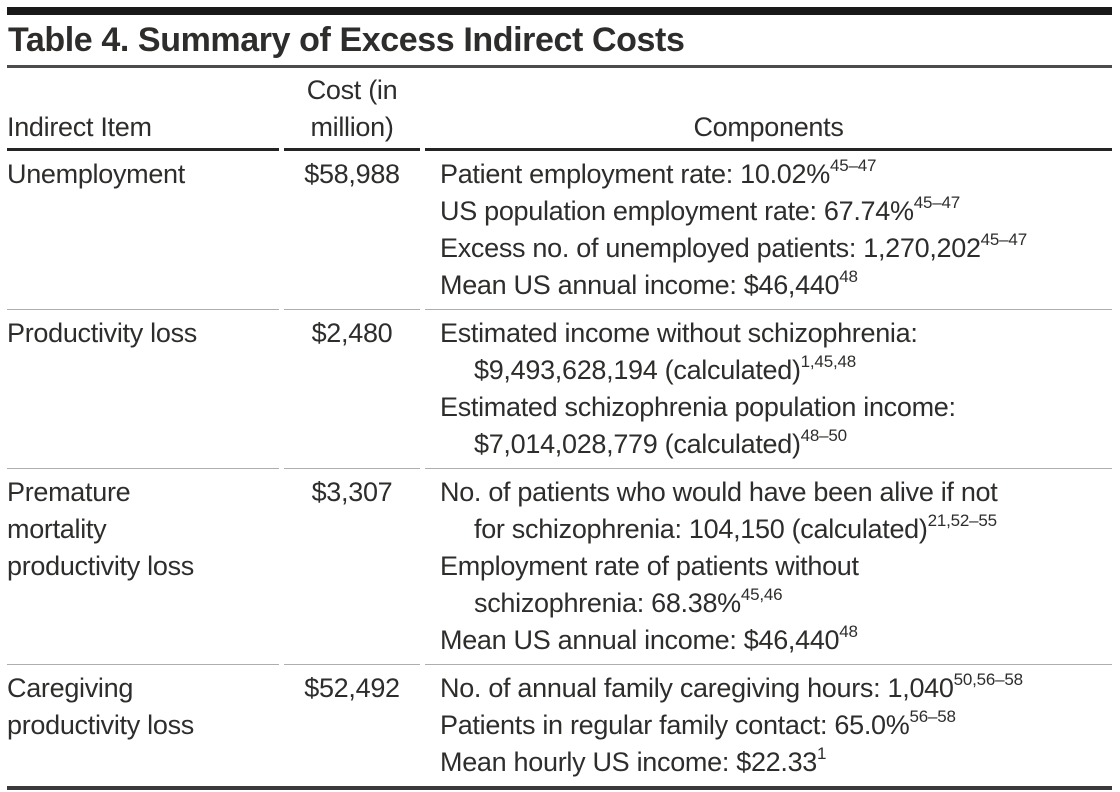 The image size is (1120, 792). What do you see at coordinates (352, 389) in the screenshot?
I see `cost-cell: $2,480` at bounding box center [352, 389].